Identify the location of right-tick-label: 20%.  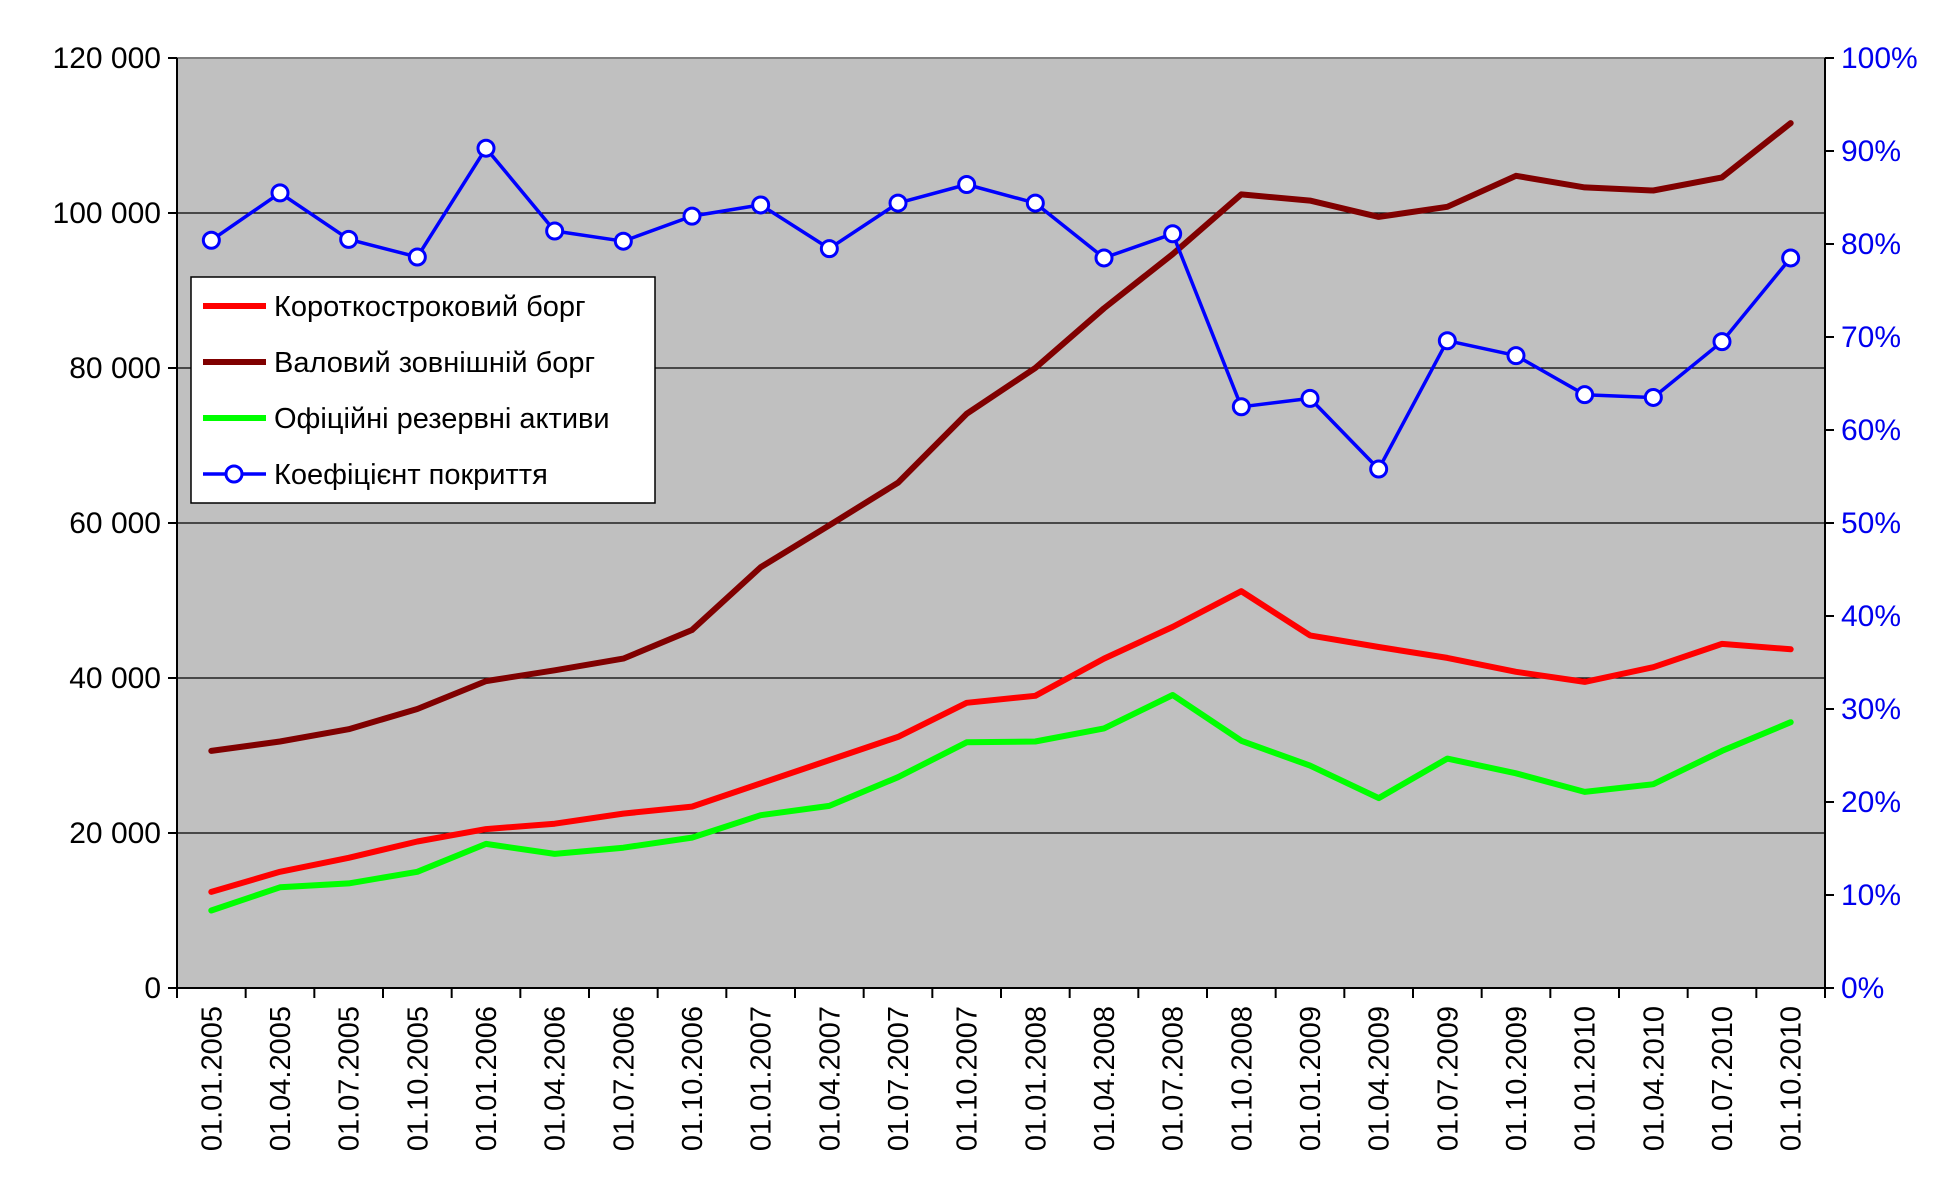
(1871, 802).